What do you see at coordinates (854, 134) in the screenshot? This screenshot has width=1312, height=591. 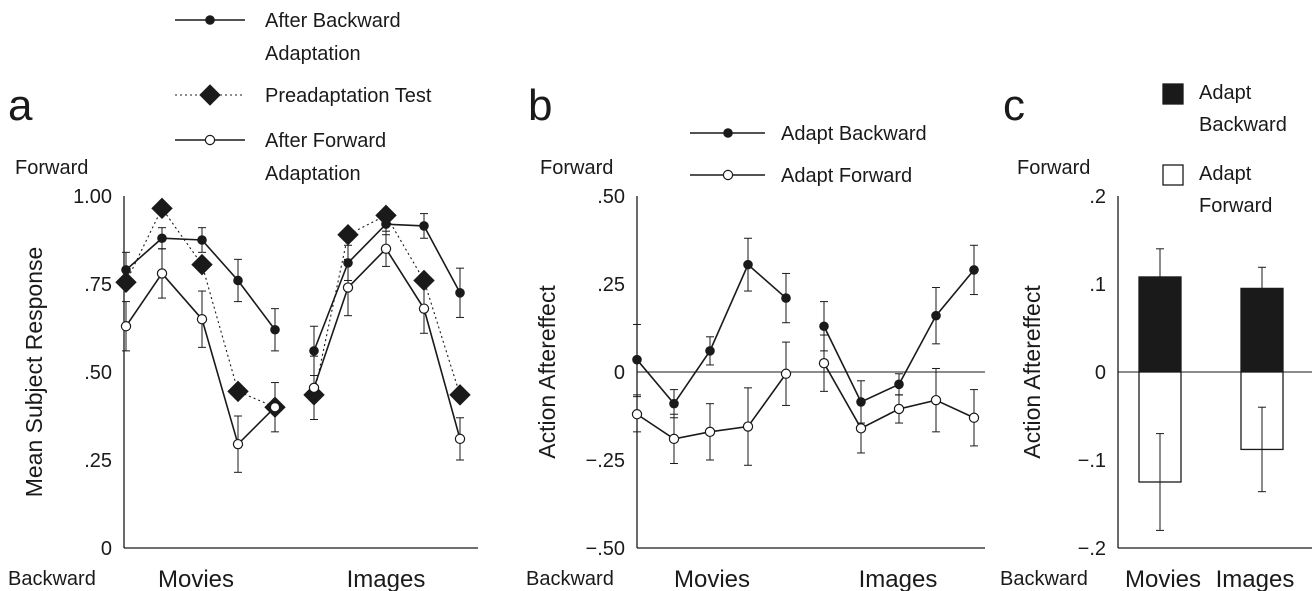 I see `legend-label-b: Adapt Backward` at bounding box center [854, 134].